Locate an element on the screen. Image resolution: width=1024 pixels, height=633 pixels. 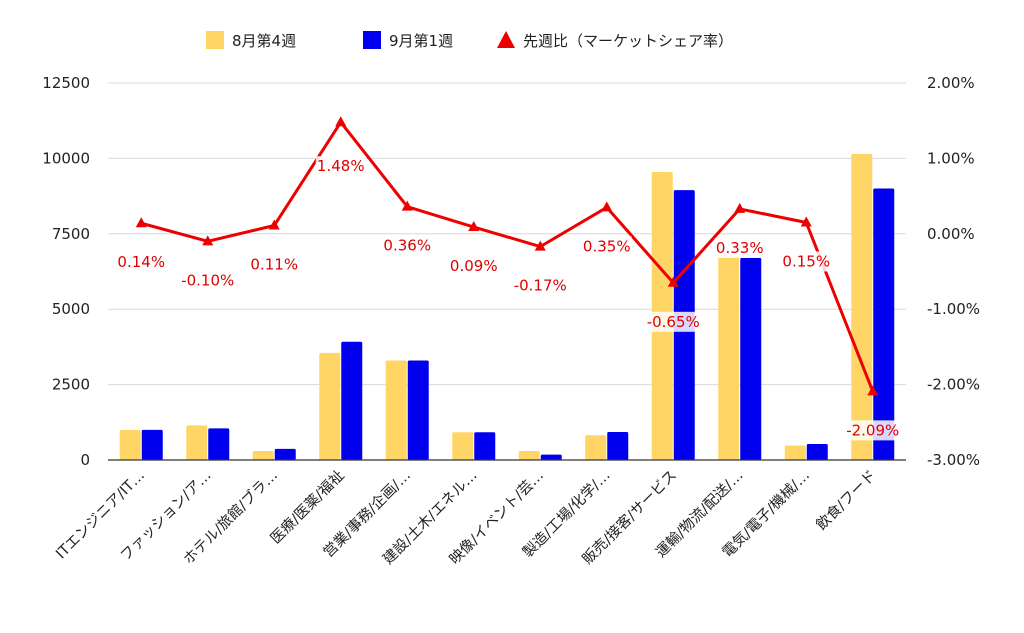
data-label: 0.11% is located at coordinates (274, 265).